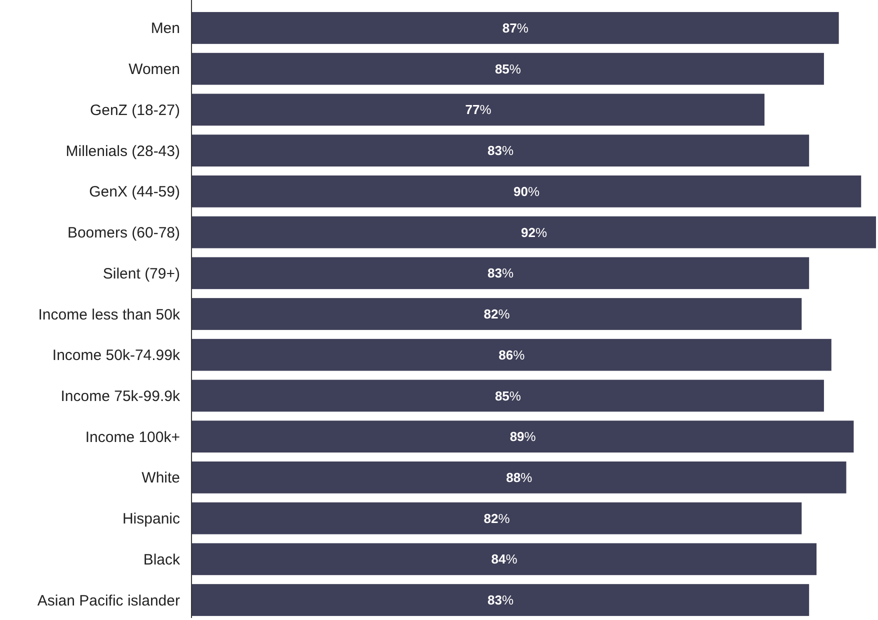 The width and height of the screenshot is (878, 620). What do you see at coordinates (141, 273) in the screenshot?
I see `y-tick-label: Silent (79+)` at bounding box center [141, 273].